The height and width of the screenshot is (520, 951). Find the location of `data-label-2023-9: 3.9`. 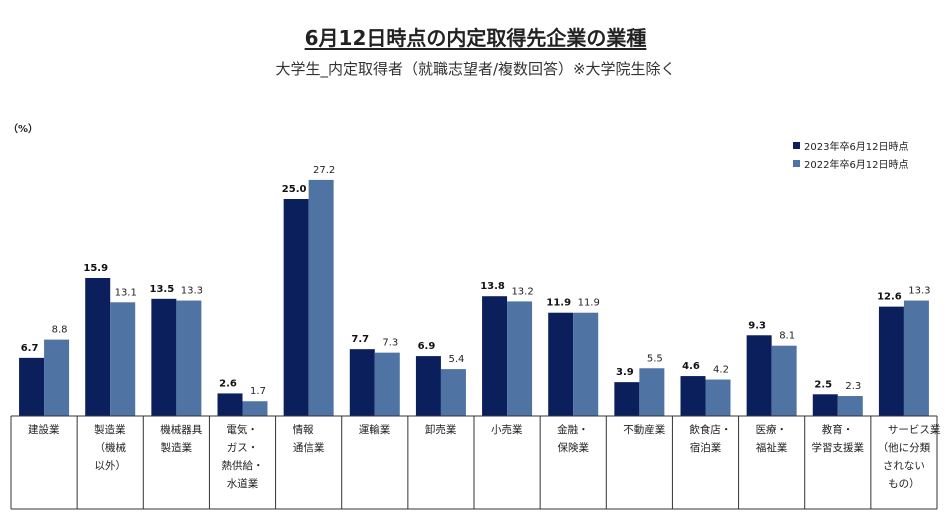

data-label-2023-9: 3.9 is located at coordinates (625, 372).